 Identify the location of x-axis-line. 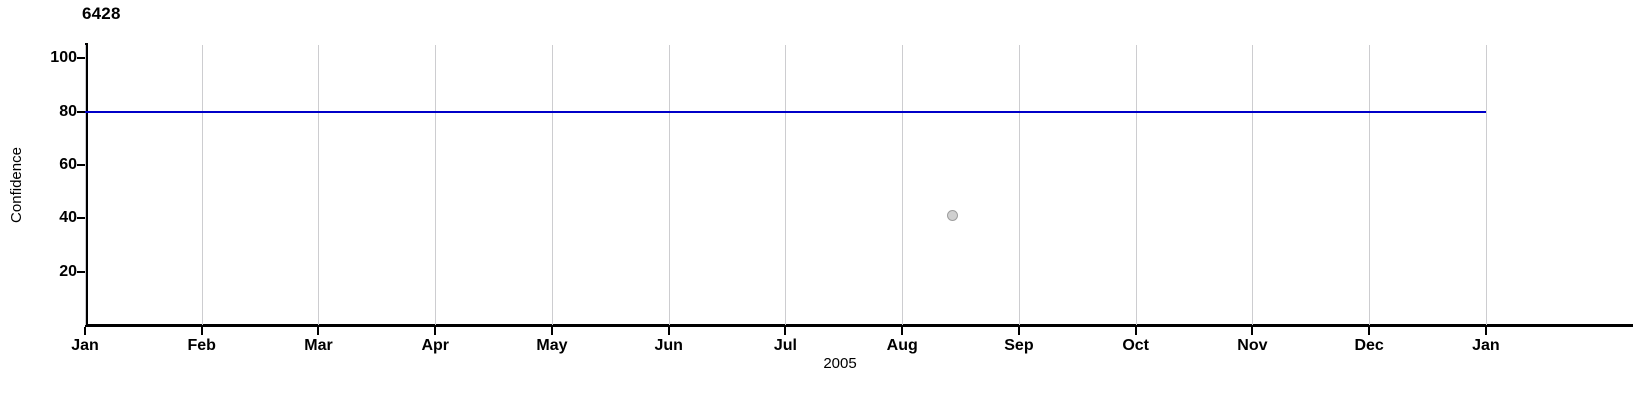
(859, 325).